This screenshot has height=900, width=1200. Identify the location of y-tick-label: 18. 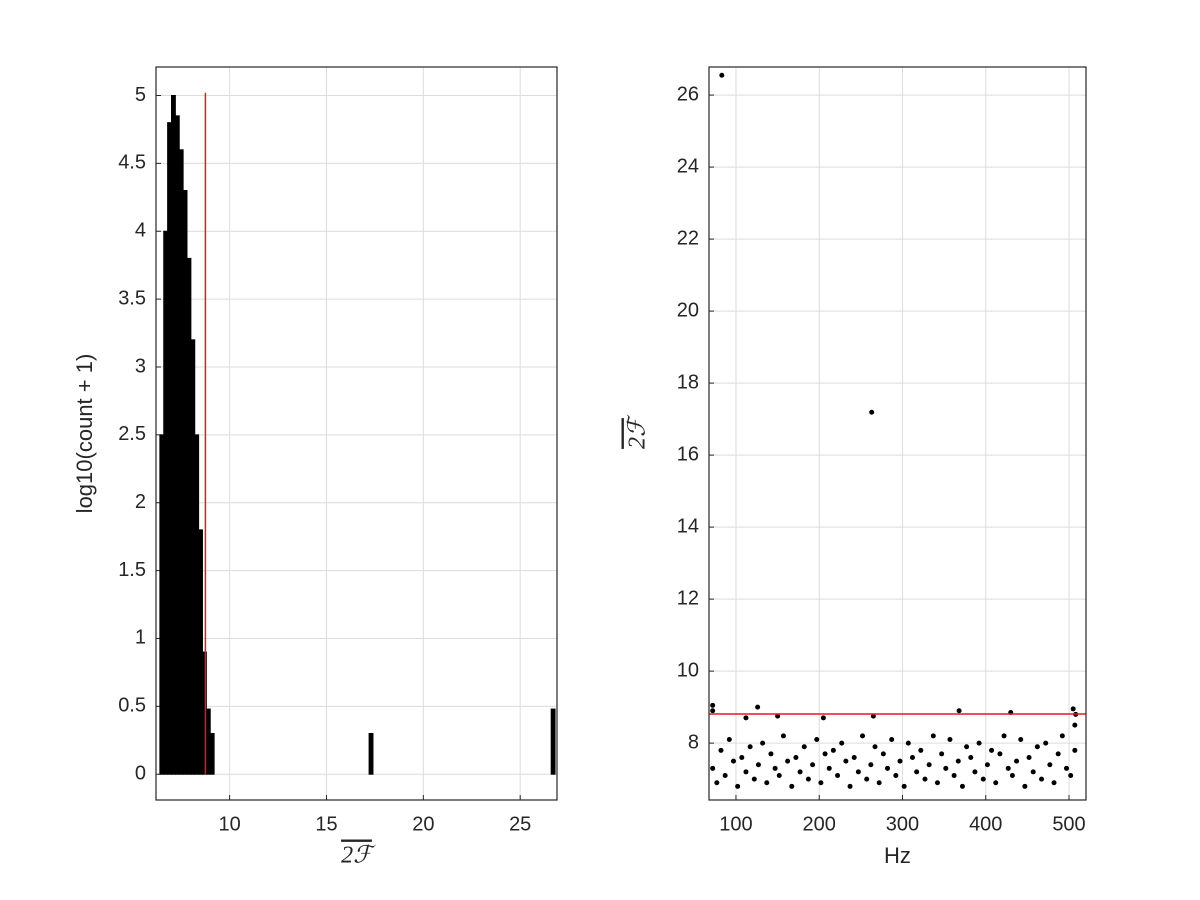
(688, 382).